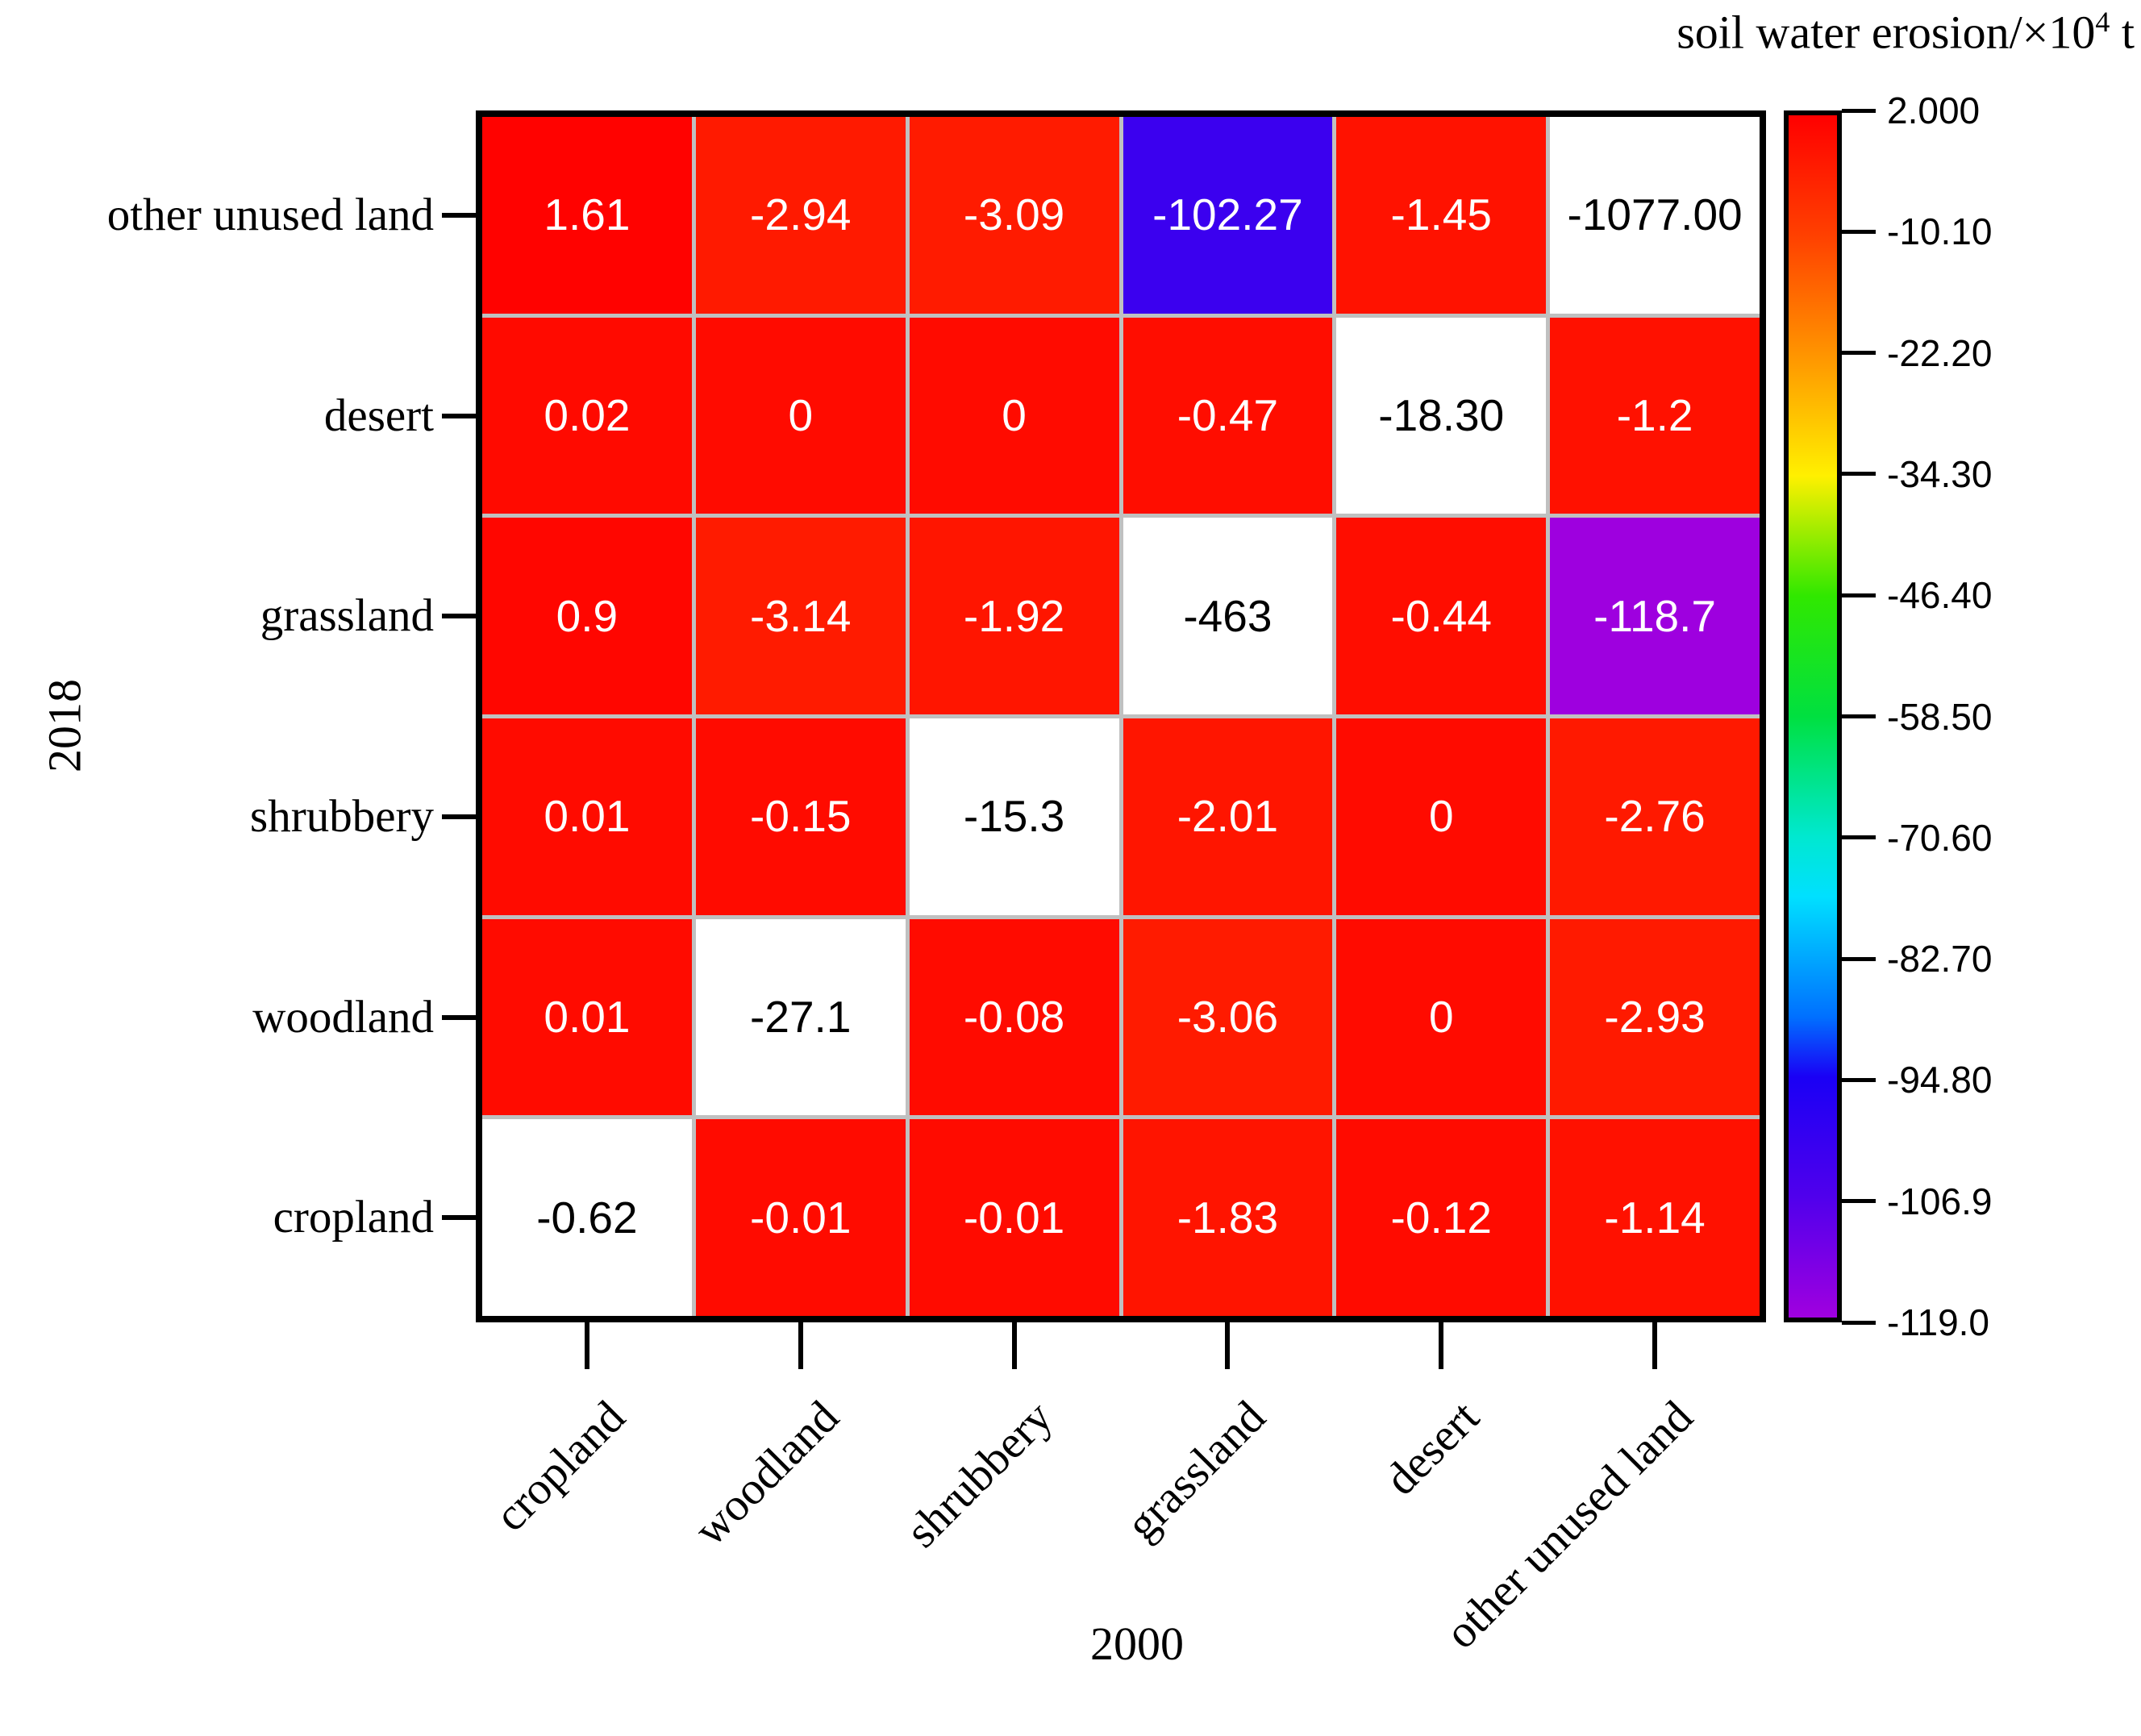 This screenshot has height=1736, width=2141. I want to click on colorbar-tick-label: -94.80, so click(1940, 1080).